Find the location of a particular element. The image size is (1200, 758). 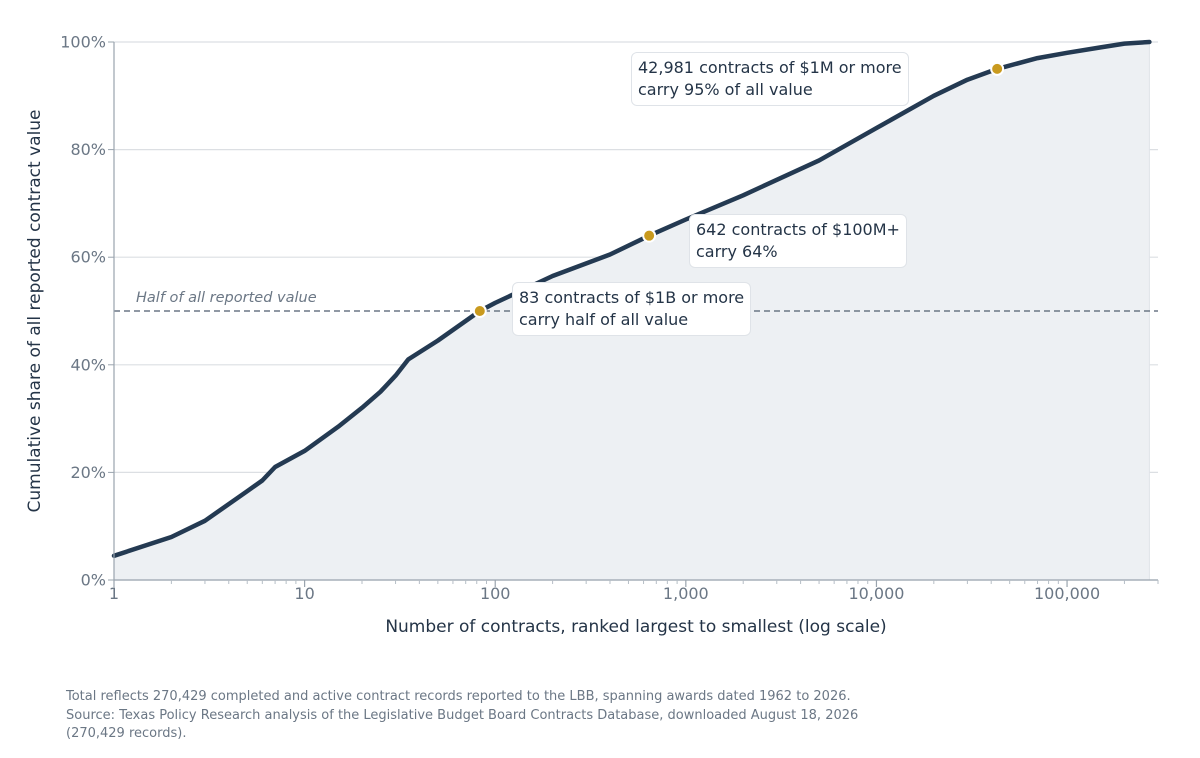

annotation-text: carry 95% of all value is located at coordinates (725, 89).